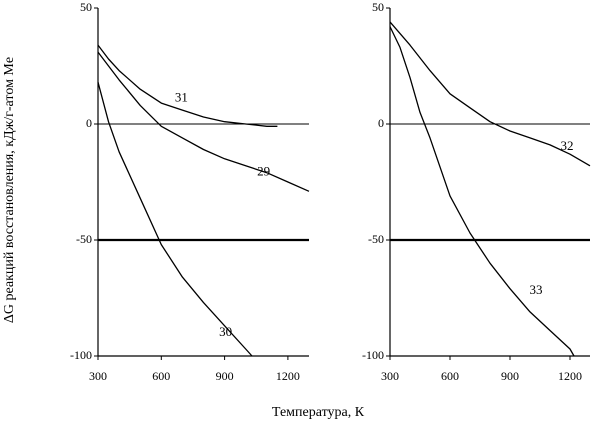 The height and width of the screenshot is (422, 591). What do you see at coordinates (263, 171) in the screenshot?
I see `curve-label-29: 29` at bounding box center [263, 171].